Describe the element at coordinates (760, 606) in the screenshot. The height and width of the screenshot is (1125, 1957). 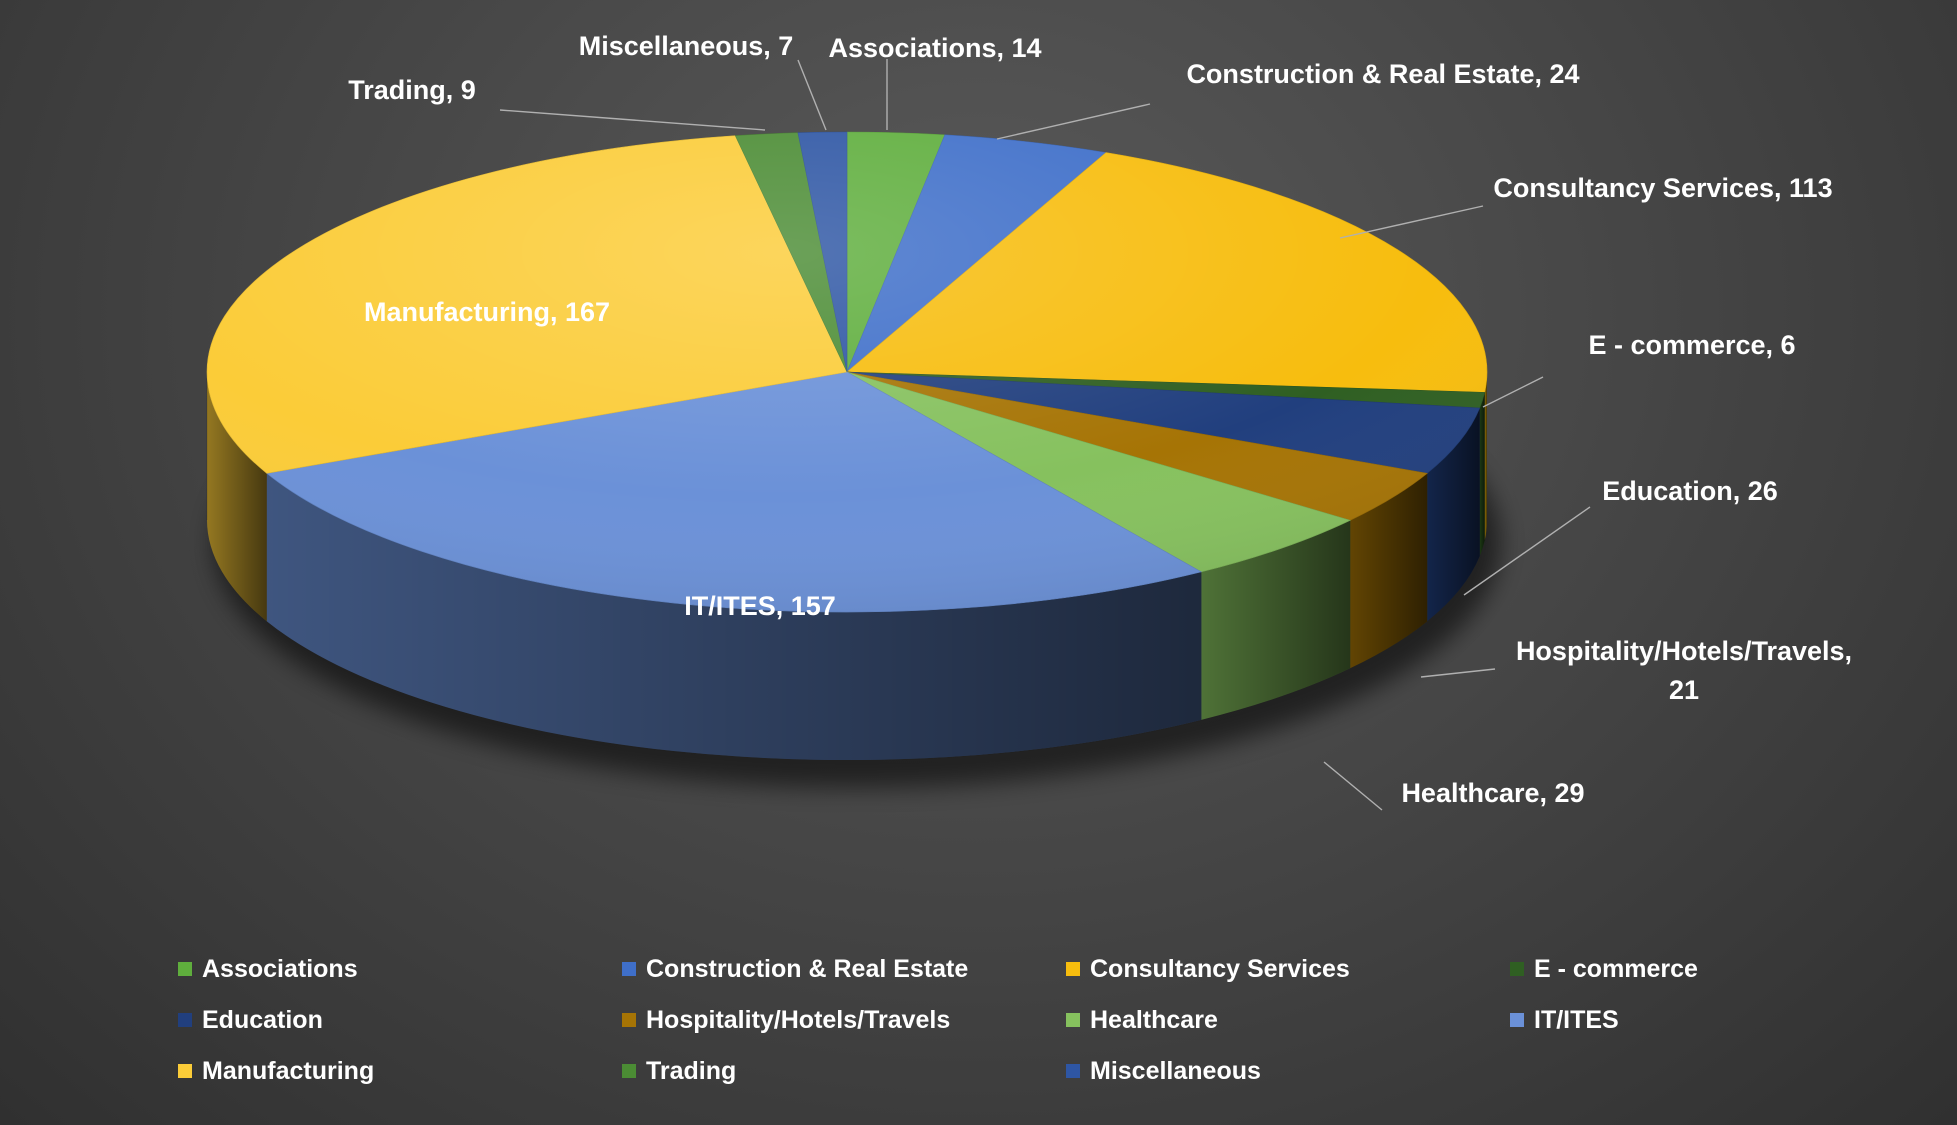
I see `data-label-it-ites: IT/ITES, 157` at that location.